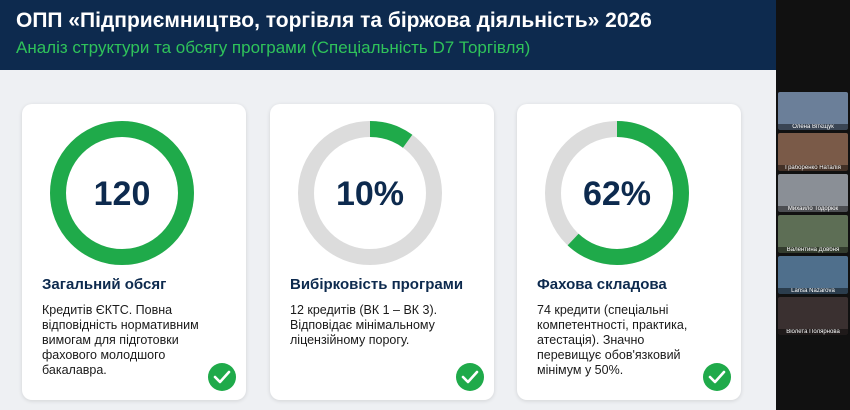  I want to click on card-title: Фахова складова, so click(602, 284).